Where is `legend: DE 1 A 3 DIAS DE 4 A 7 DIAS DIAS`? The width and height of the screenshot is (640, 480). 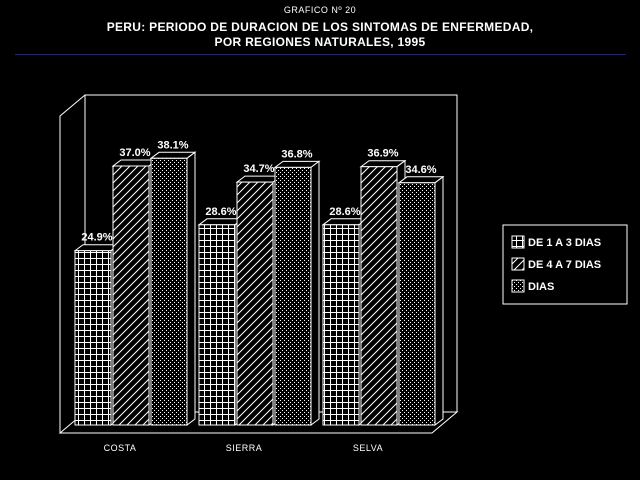
legend: DE 1 A 3 DIAS DE 4 A 7 DIAS DIAS is located at coordinates (565, 264).